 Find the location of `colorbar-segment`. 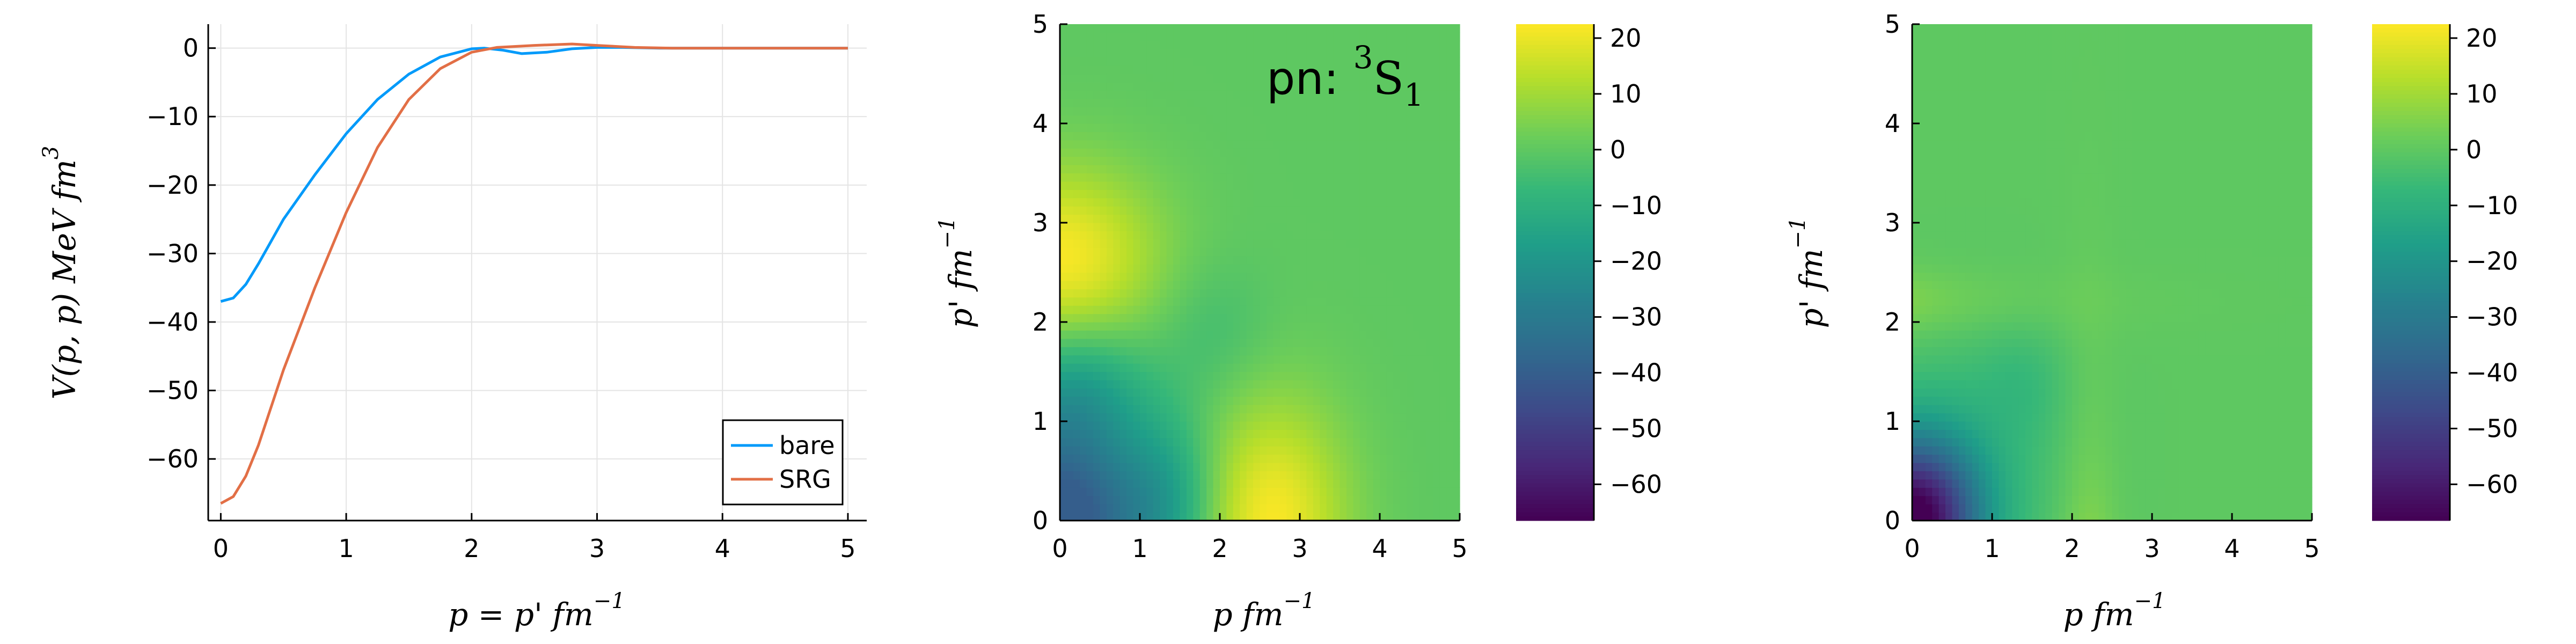

colorbar-segment is located at coordinates (1555, 125).